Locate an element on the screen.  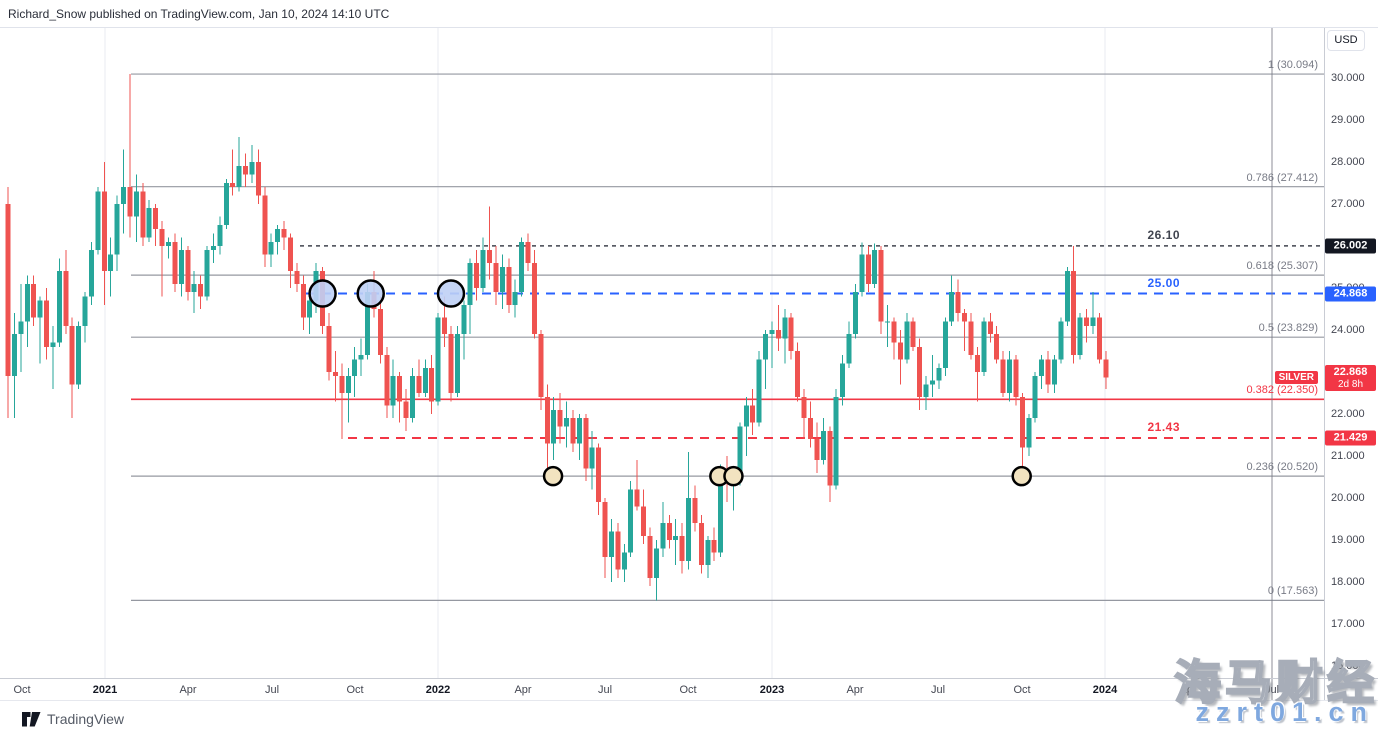
price-axis-border is located at coordinates (1324, 364).